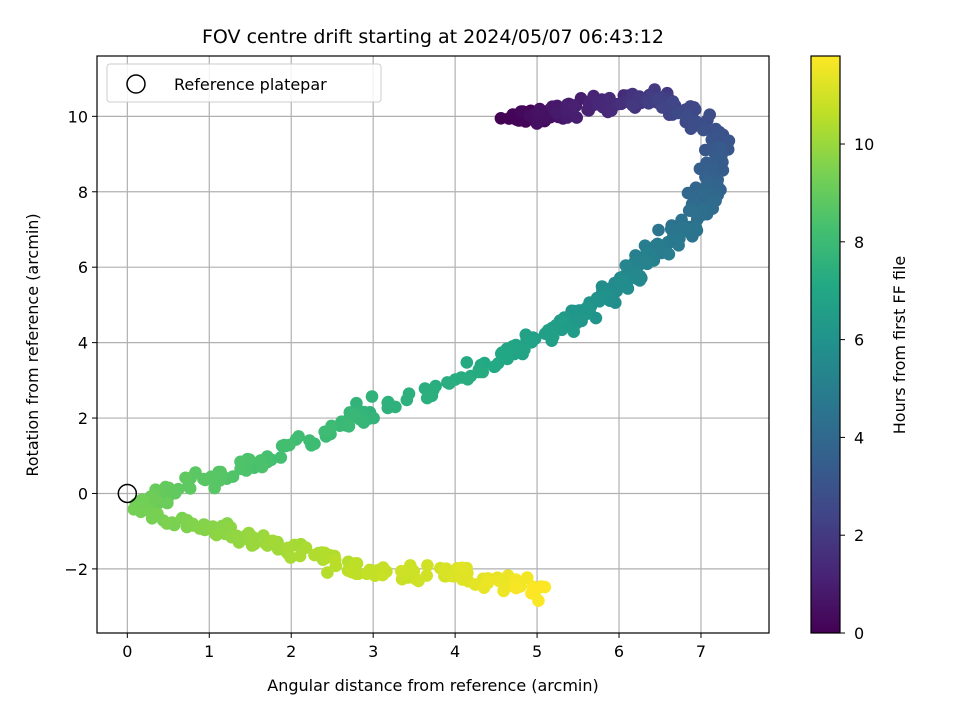 This screenshot has width=960, height=720. Describe the element at coordinates (701, 651) in the screenshot. I see `x-tick-label: 7` at that location.